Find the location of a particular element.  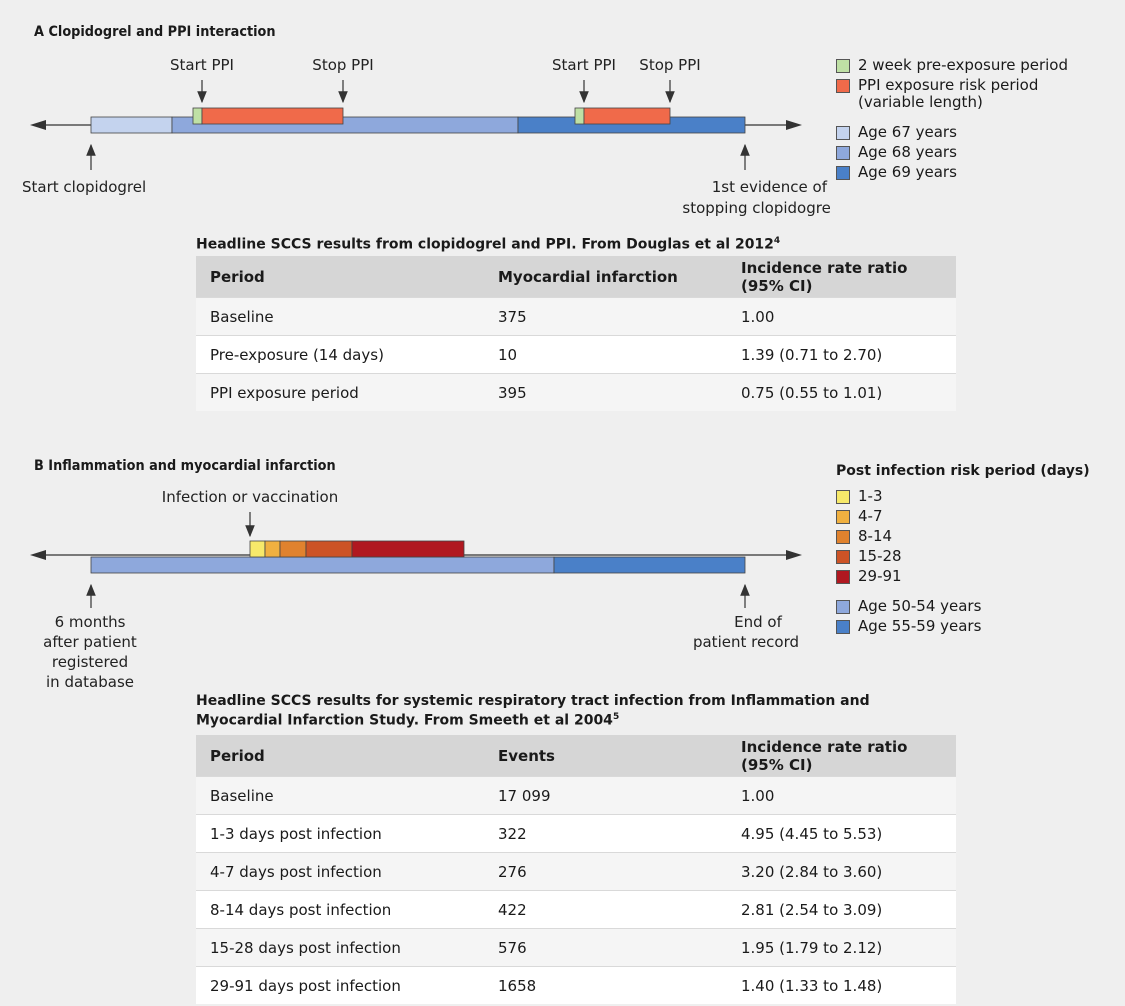

ppi-exposure-swatch is located at coordinates (843, 86).